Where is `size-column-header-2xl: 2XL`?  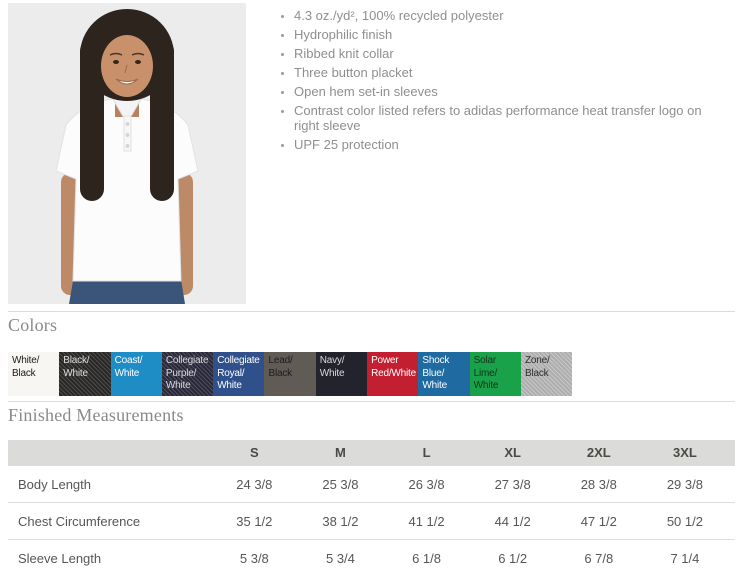
size-column-header-2xl: 2XL is located at coordinates (605, 453).